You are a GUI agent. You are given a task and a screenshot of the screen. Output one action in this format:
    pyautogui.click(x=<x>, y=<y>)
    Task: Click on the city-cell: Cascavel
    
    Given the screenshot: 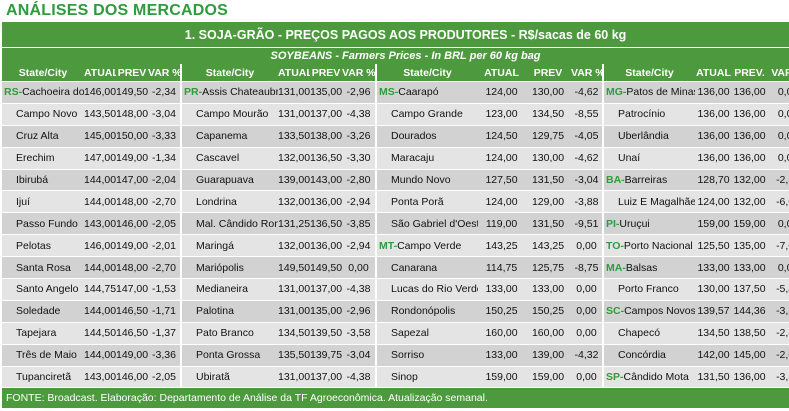 What is the action you would take?
    pyautogui.click(x=229, y=158)
    